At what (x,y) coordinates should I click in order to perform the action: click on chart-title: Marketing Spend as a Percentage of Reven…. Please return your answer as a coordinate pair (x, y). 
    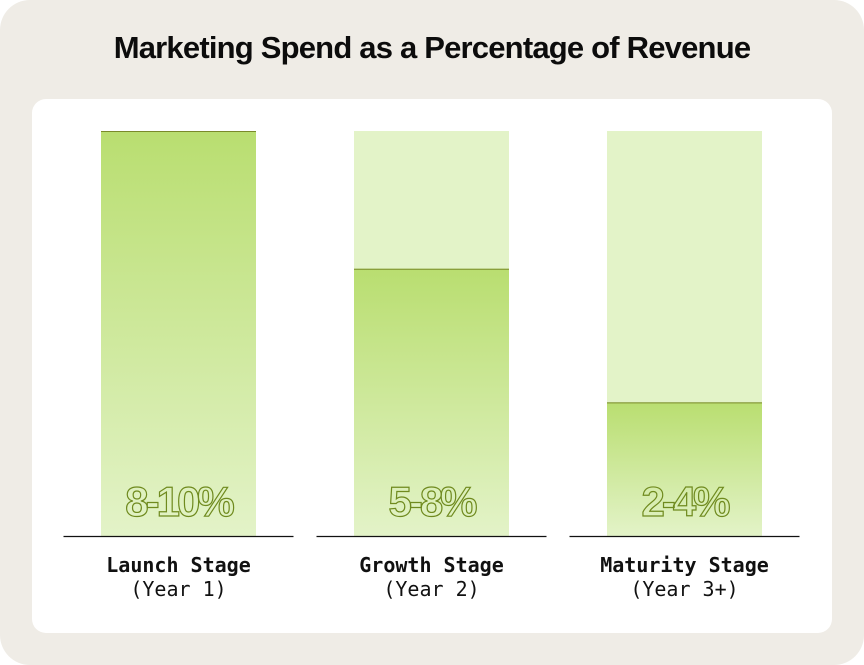
    Looking at the image, I should click on (432, 47).